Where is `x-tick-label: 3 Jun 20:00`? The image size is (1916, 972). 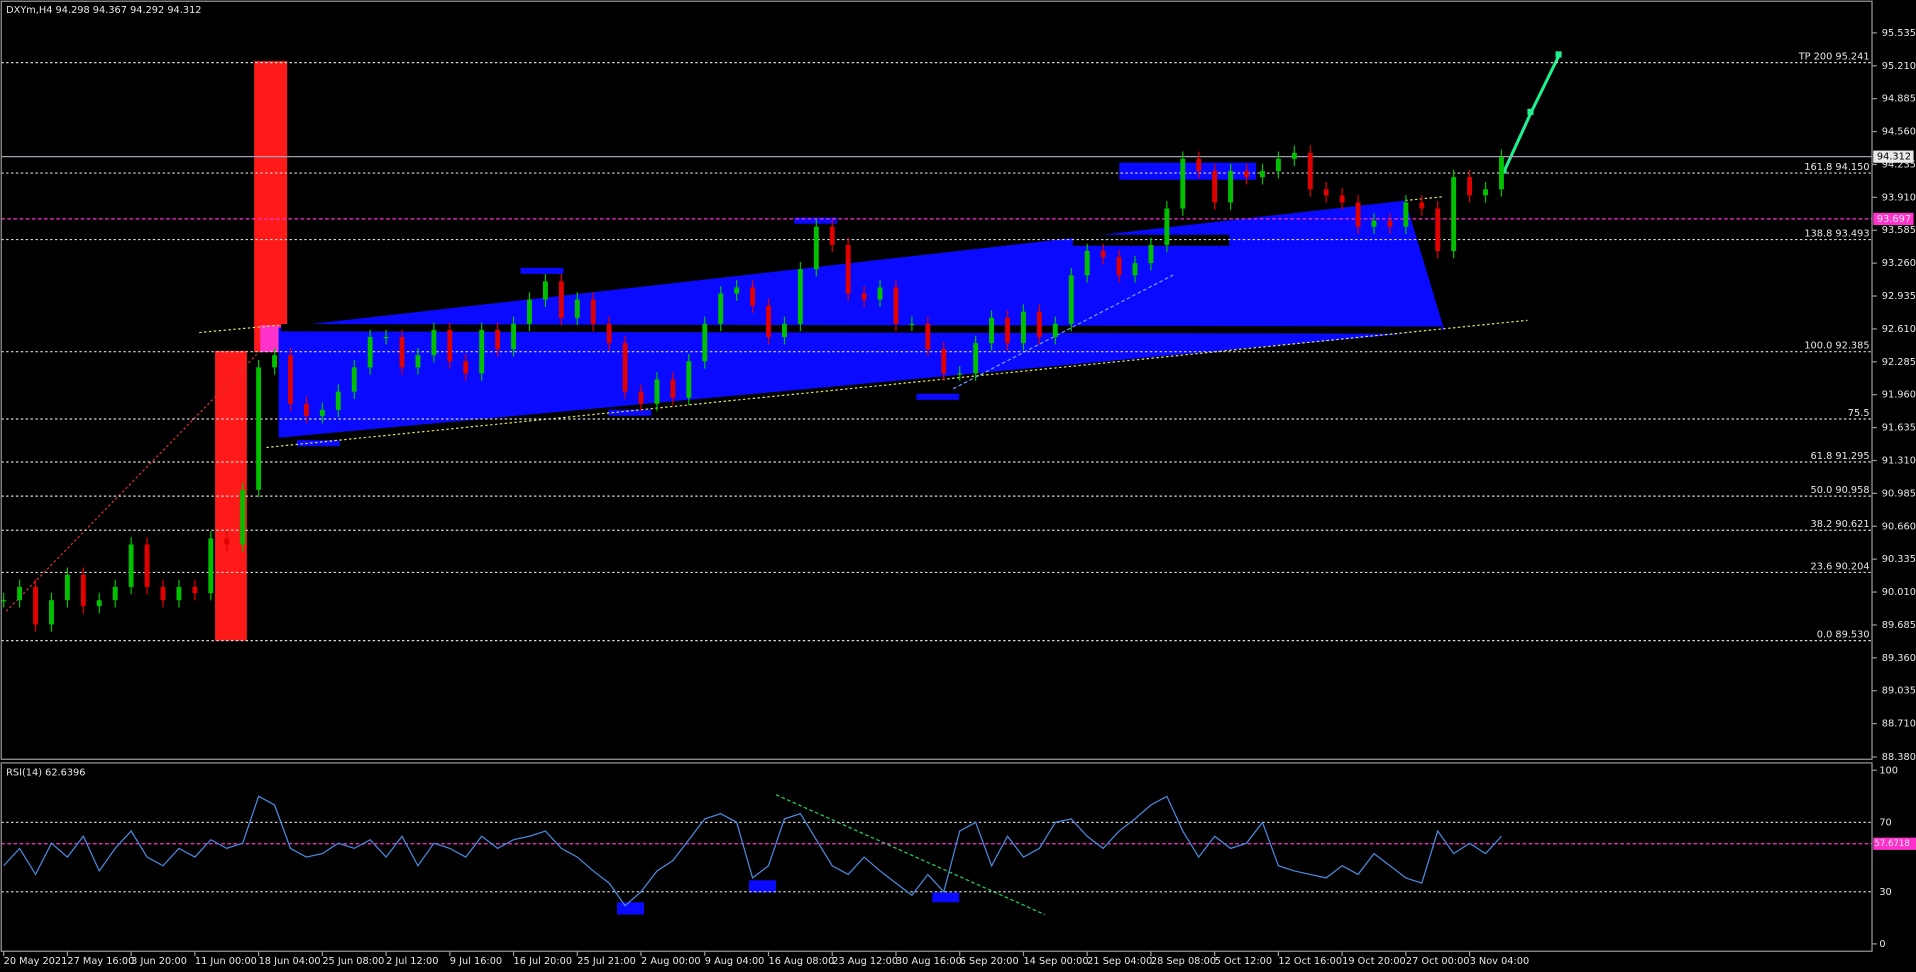
x-tick-label: 3 Jun 20:00 is located at coordinates (159, 961).